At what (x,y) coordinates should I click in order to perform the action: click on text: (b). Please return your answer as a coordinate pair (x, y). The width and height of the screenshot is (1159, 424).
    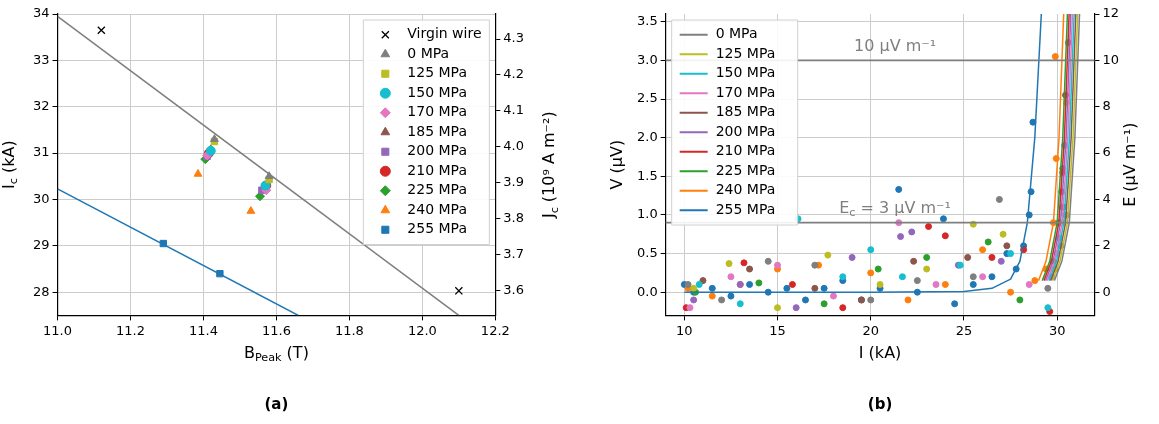
    Looking at the image, I should click on (880, 403).